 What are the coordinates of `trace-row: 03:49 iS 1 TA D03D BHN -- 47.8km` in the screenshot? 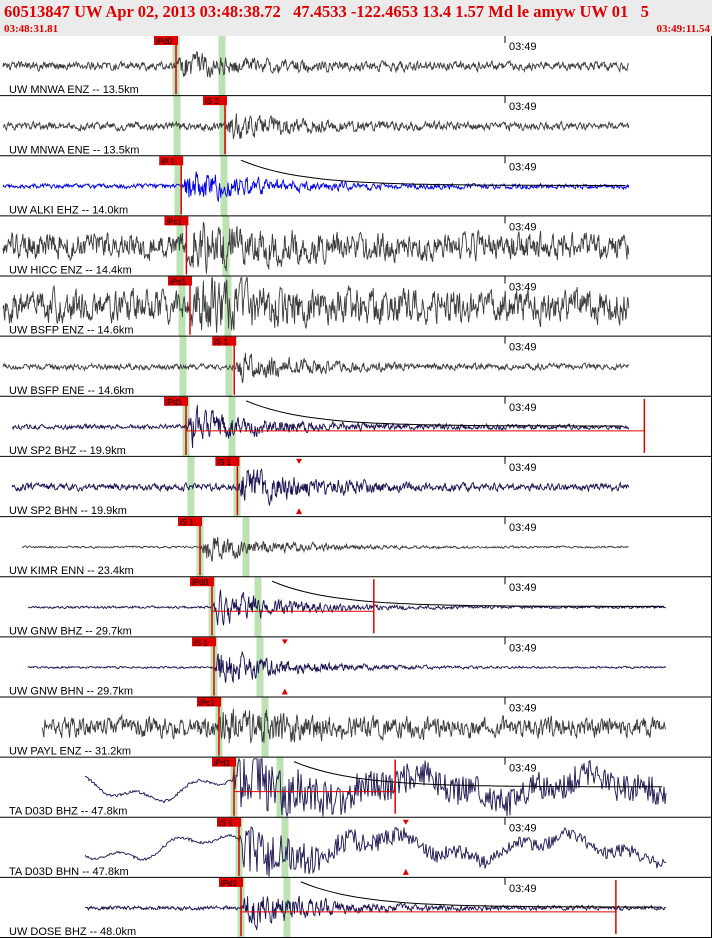 It's located at (356, 847).